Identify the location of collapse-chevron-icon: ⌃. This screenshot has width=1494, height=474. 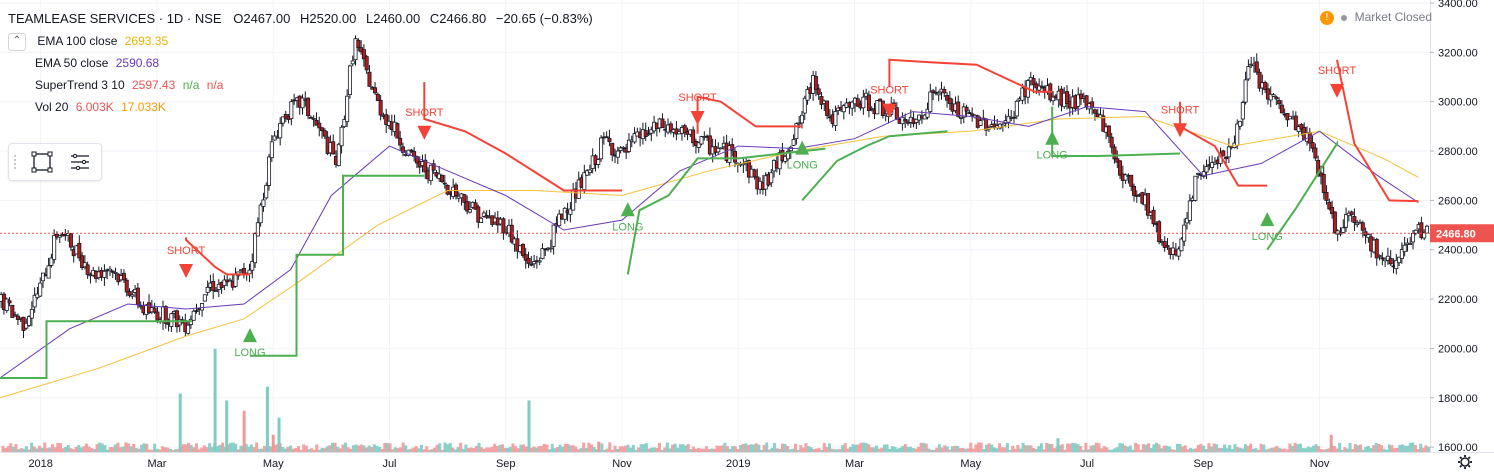
(17, 41).